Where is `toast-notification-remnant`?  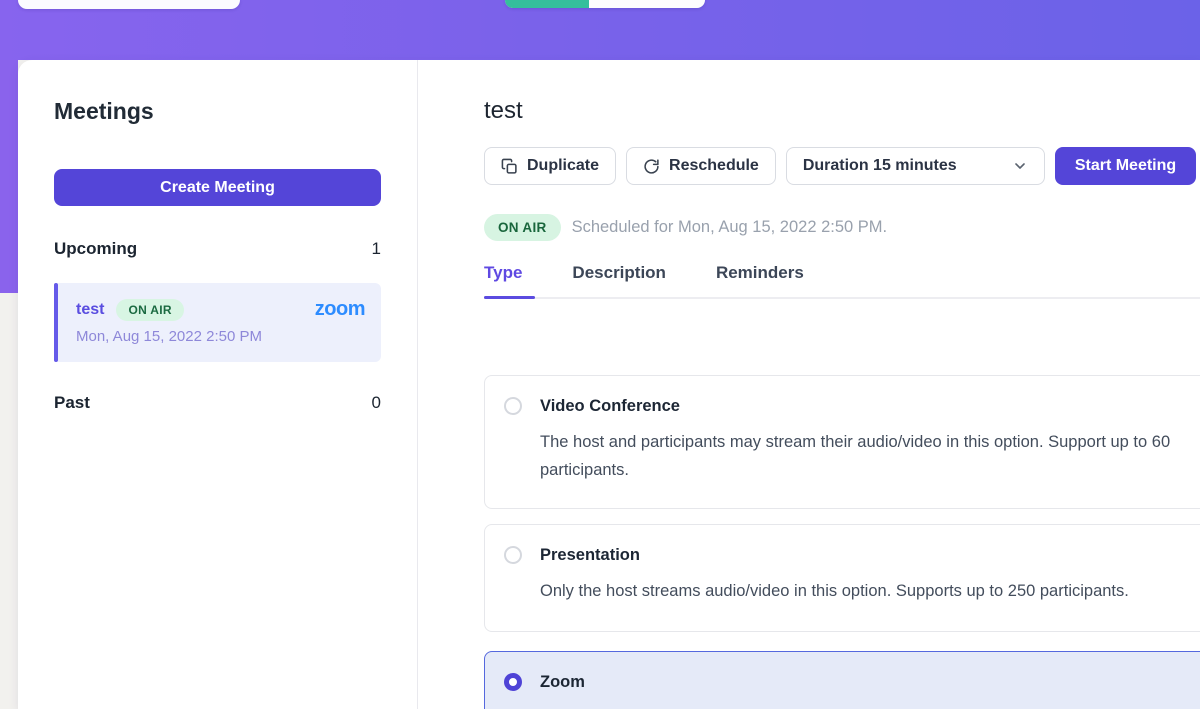 toast-notification-remnant is located at coordinates (605, 4).